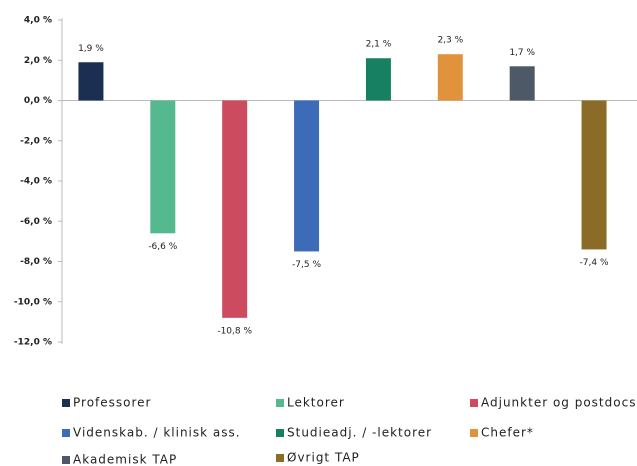  I want to click on data-label: -7,4 %, so click(594, 263).